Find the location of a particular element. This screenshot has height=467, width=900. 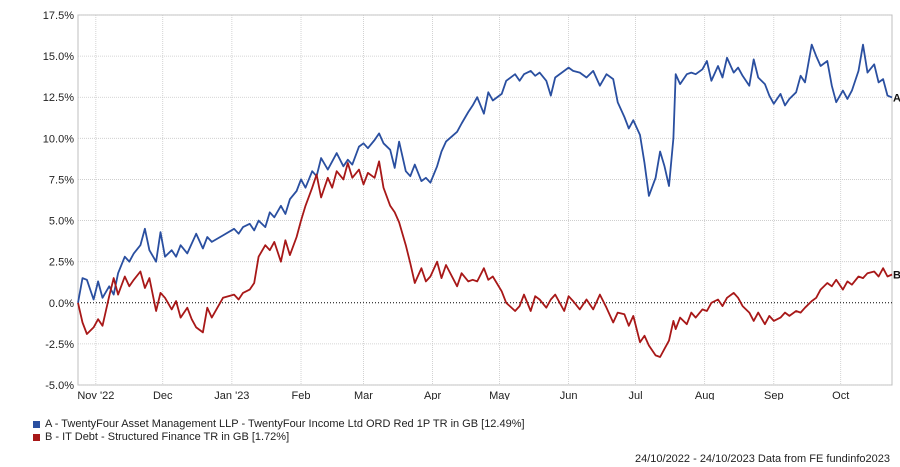

x-tick-label: Oct is located at coordinates (840, 395).